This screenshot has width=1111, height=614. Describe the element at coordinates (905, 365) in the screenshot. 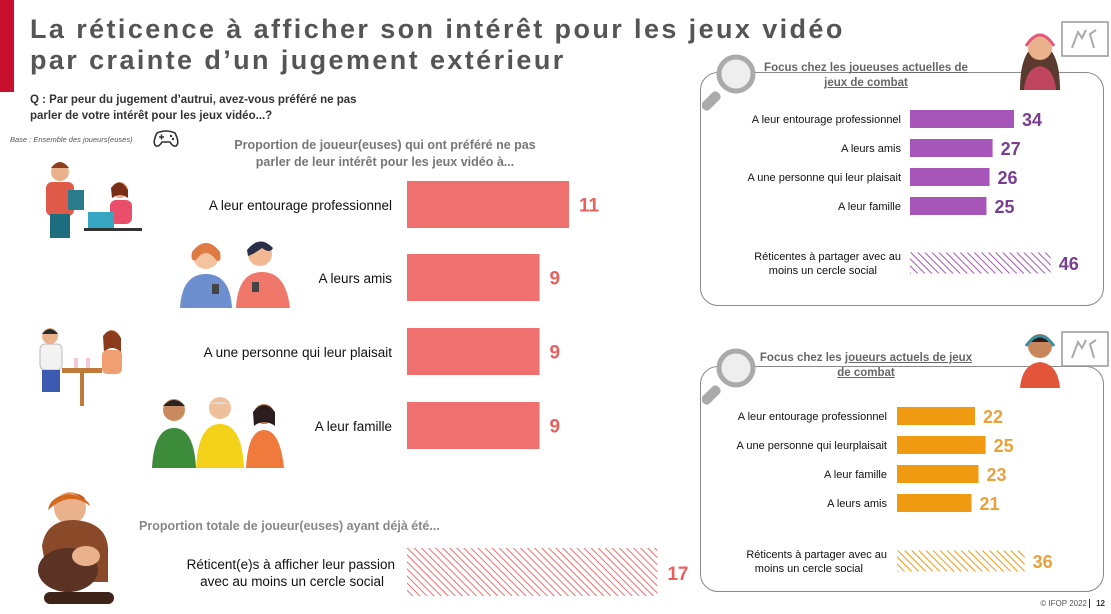

I see `panel-men-heading-emphasis: joueurs actuels de jeux de combat` at that location.